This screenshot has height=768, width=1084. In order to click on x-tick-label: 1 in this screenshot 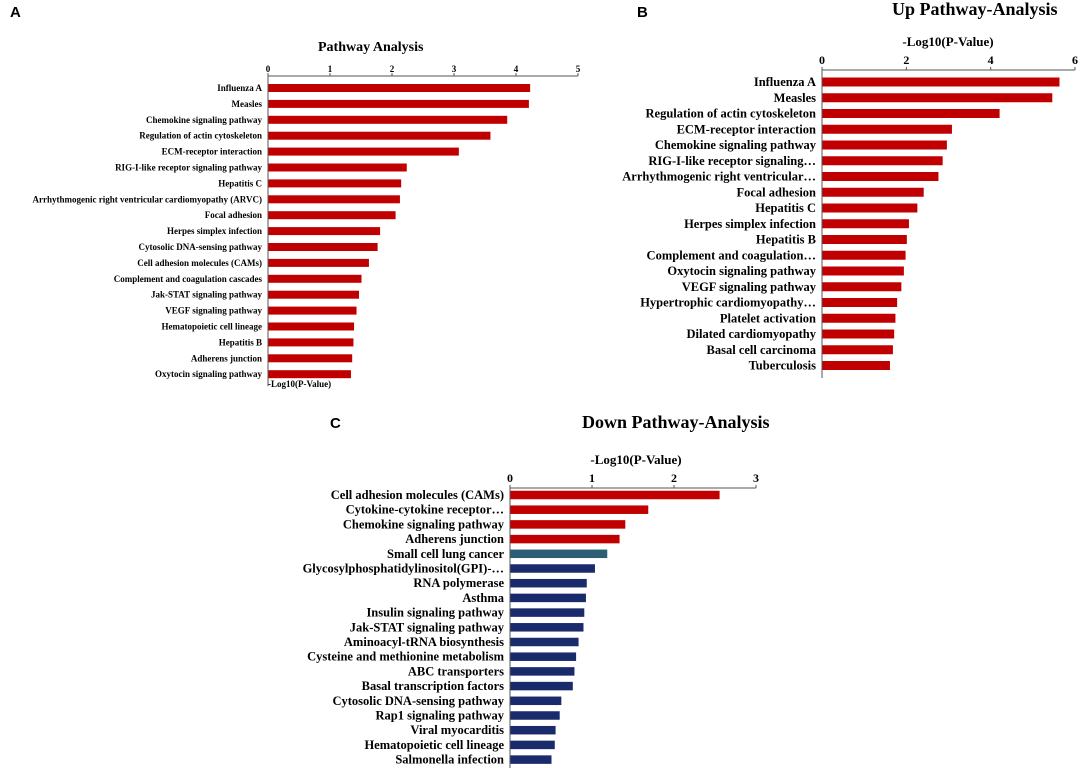, I will do `click(592, 478)`.